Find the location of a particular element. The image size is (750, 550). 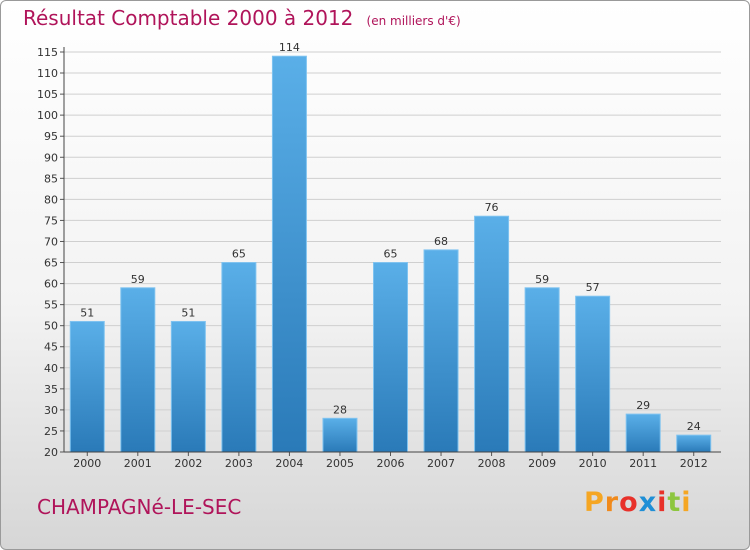

y-tick-label: 110 is located at coordinates (47, 73).